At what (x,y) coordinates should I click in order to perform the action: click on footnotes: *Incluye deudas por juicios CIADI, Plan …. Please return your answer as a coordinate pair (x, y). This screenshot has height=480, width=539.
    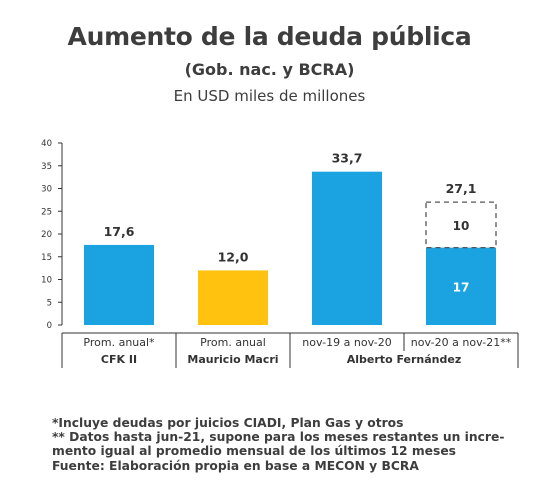
    Looking at the image, I should click on (287, 444).